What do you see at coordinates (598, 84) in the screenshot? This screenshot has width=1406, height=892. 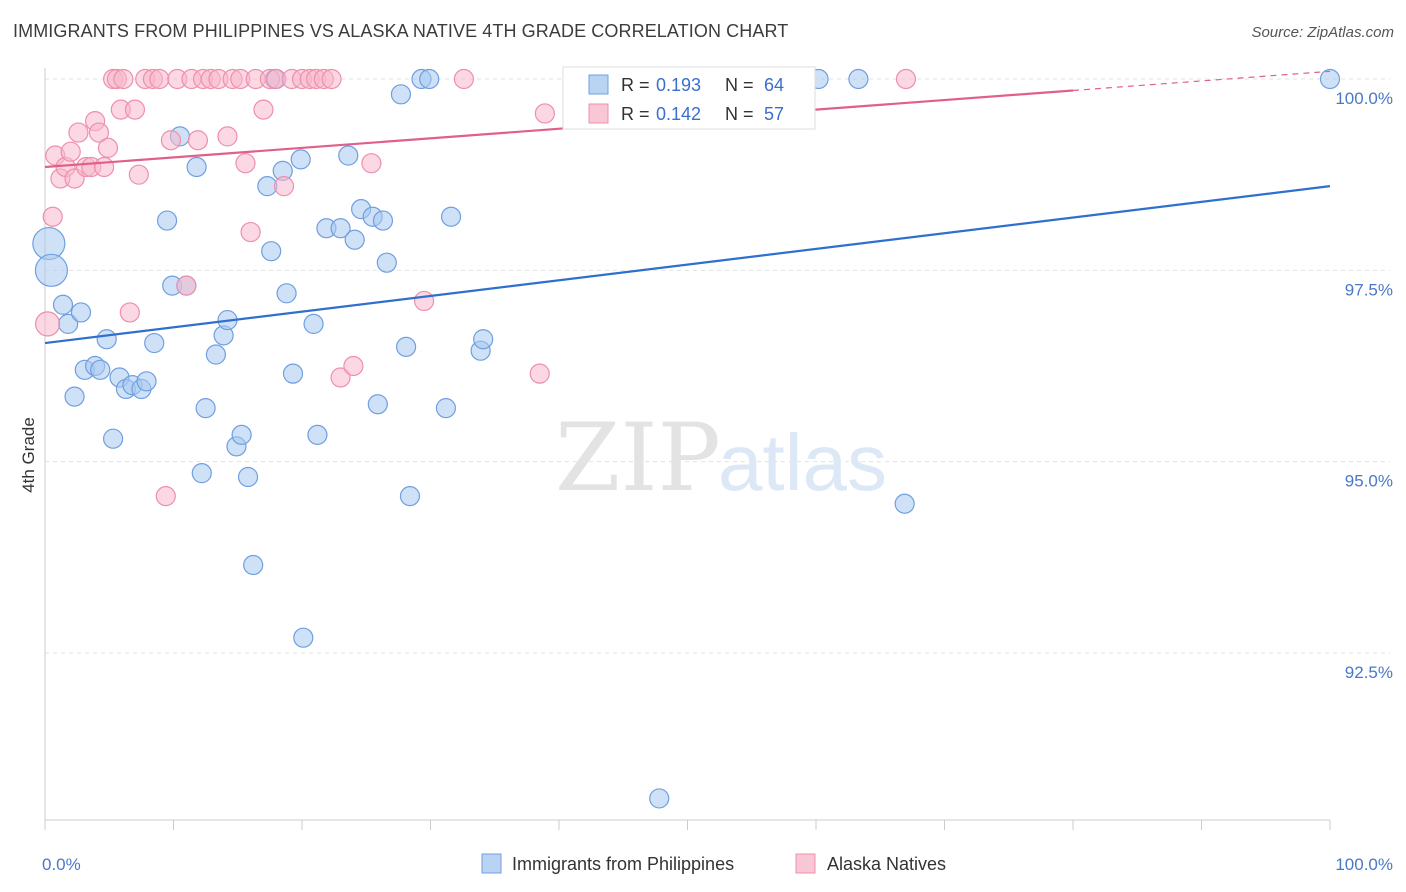 I see `legend-swatch-philippines` at bounding box center [598, 84].